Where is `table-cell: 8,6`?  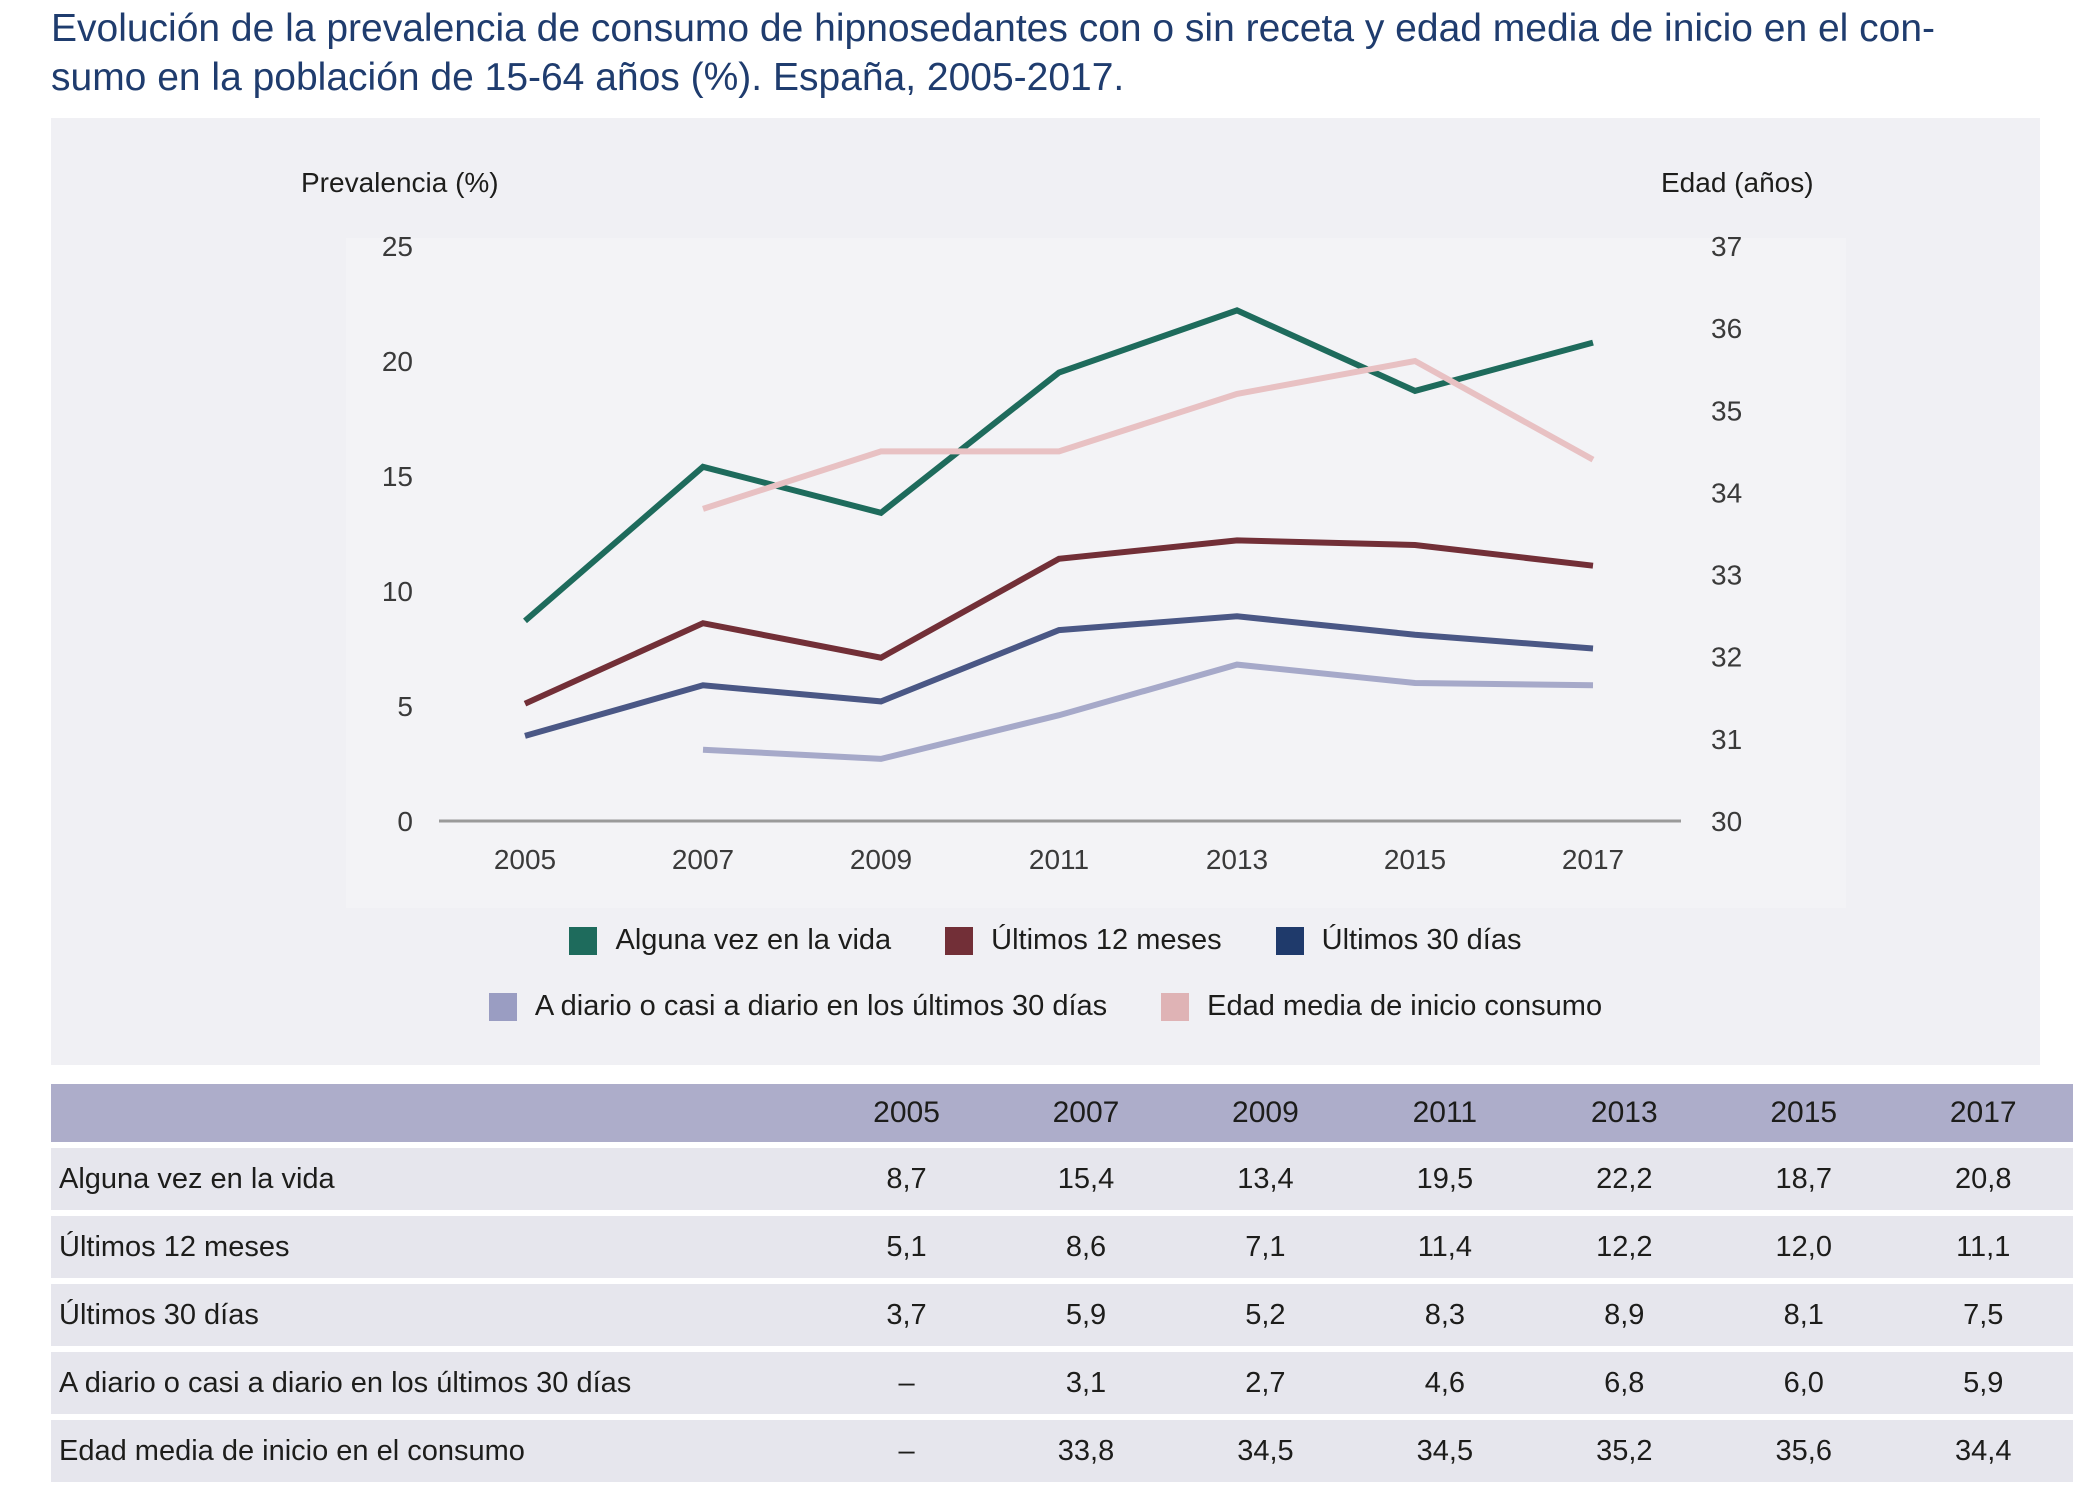 table-cell: 8,6 is located at coordinates (1086, 1247).